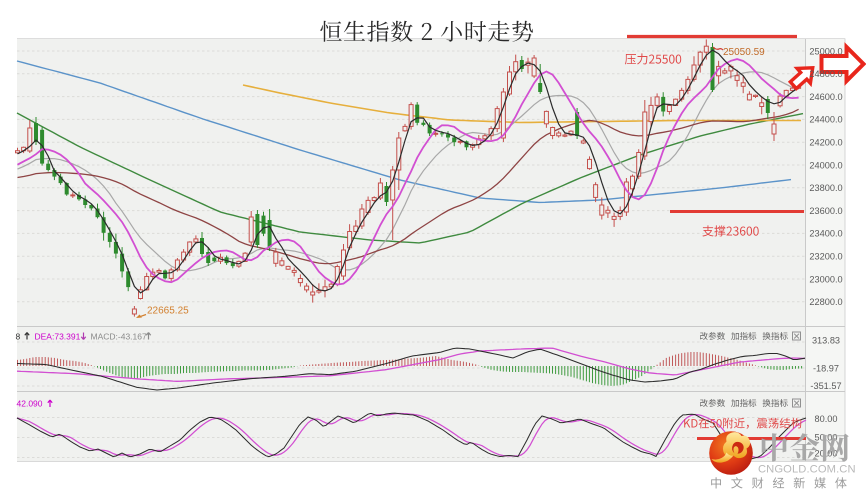 Image resolution: width=866 pixels, height=501 pixels. Describe the element at coordinates (58, 337) in the screenshot. I see `svg-text: DEA:73.391` at that location.